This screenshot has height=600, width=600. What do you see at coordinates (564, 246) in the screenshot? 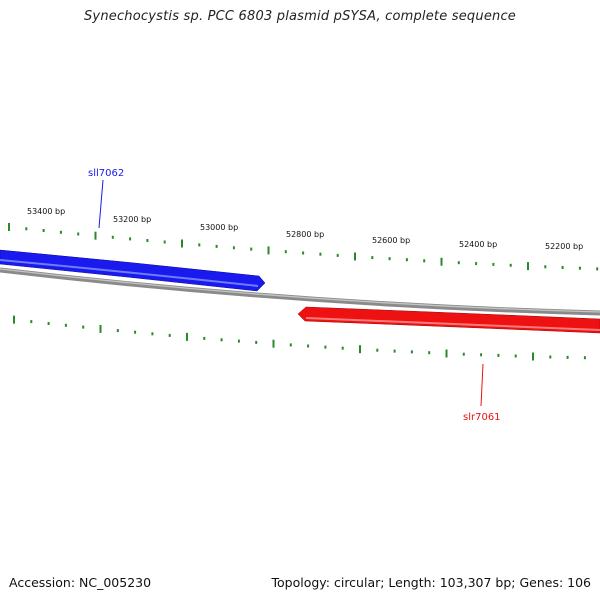
I see `ruler-label: 52200 bp` at bounding box center [564, 246].